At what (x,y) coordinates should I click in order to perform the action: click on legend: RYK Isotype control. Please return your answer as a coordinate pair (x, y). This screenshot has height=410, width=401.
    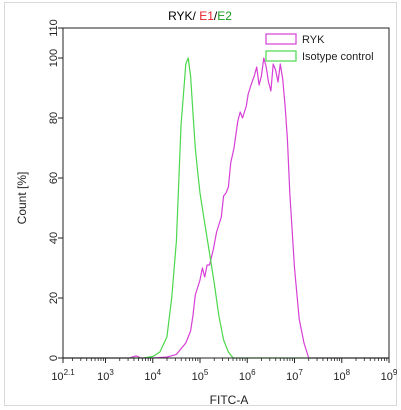
    Looking at the image, I should click on (319, 48).